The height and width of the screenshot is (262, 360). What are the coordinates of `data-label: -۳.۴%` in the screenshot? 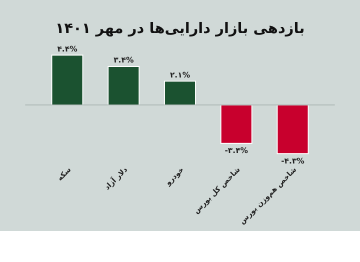 It's located at (236, 151).